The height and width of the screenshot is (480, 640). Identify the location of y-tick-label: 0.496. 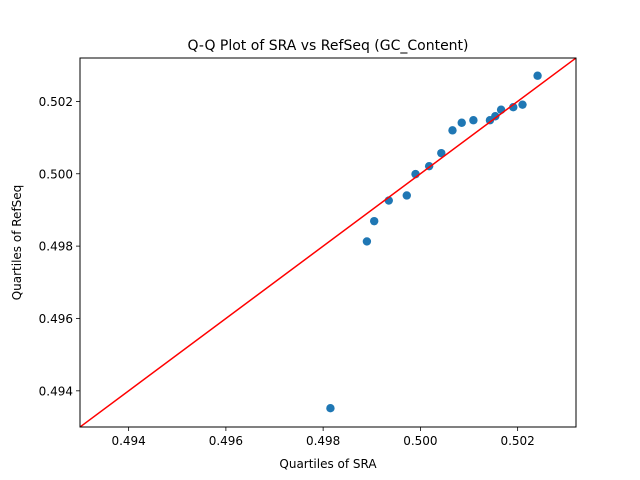
(56, 319).